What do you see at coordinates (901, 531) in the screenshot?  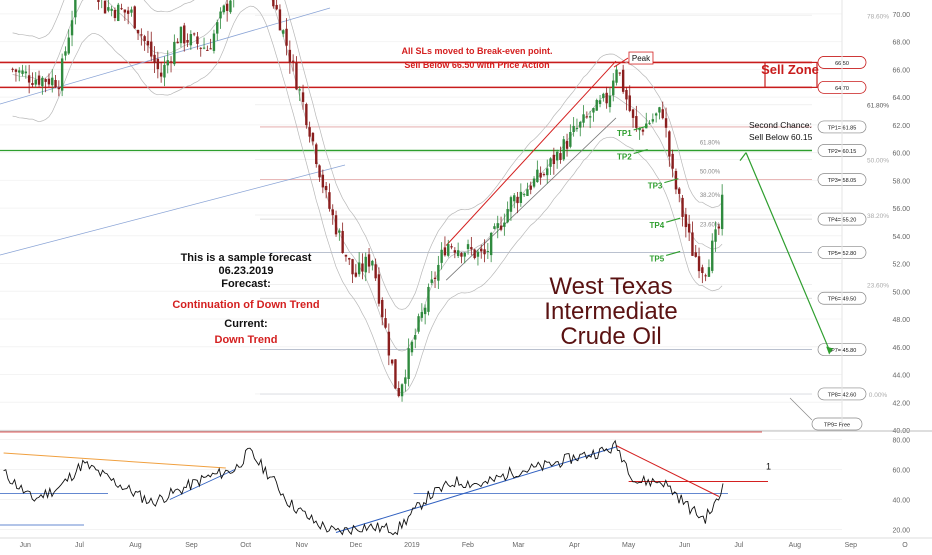 I see `rsi-tick-label: 20.00` at bounding box center [901, 531].